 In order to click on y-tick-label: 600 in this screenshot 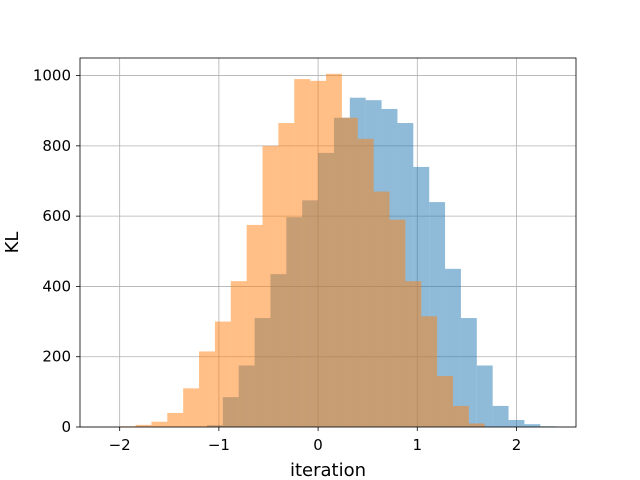, I will do `click(56, 216)`.